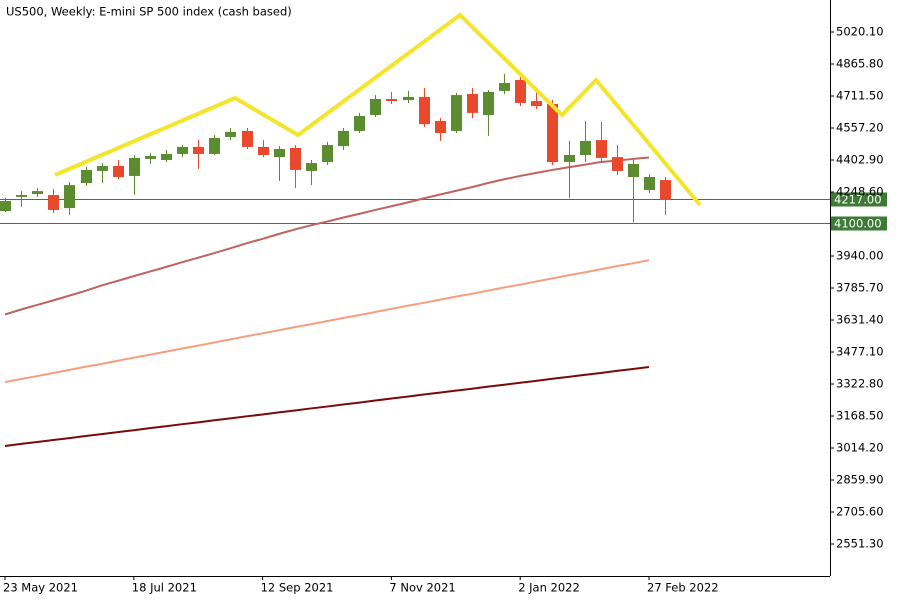  I want to click on y-tick-label: 4402.90, so click(860, 160).